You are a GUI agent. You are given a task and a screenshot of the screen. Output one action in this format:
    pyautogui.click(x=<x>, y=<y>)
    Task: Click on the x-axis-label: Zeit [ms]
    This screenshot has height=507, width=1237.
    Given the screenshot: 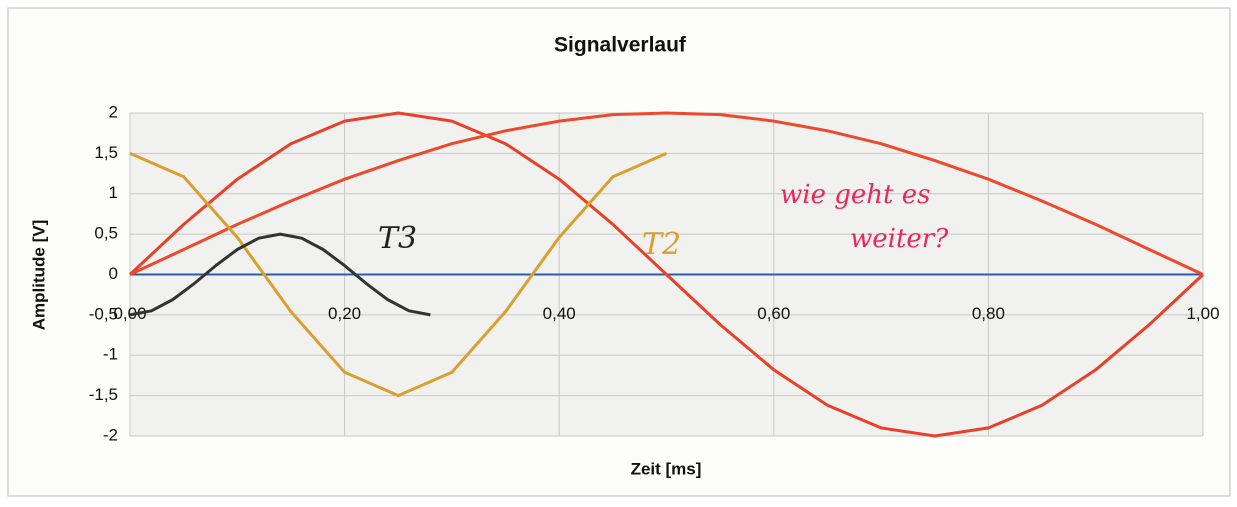 What is the action you would take?
    pyautogui.click(x=666, y=468)
    